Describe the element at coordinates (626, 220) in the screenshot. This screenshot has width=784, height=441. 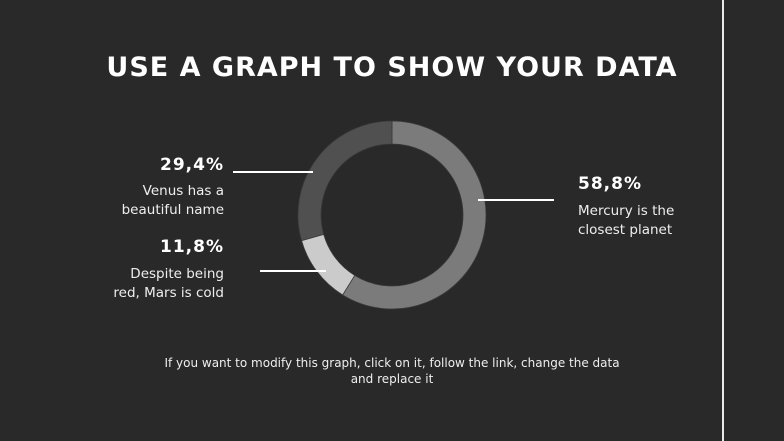
I see `mercury-description: Mercury is the closest planet` at that location.